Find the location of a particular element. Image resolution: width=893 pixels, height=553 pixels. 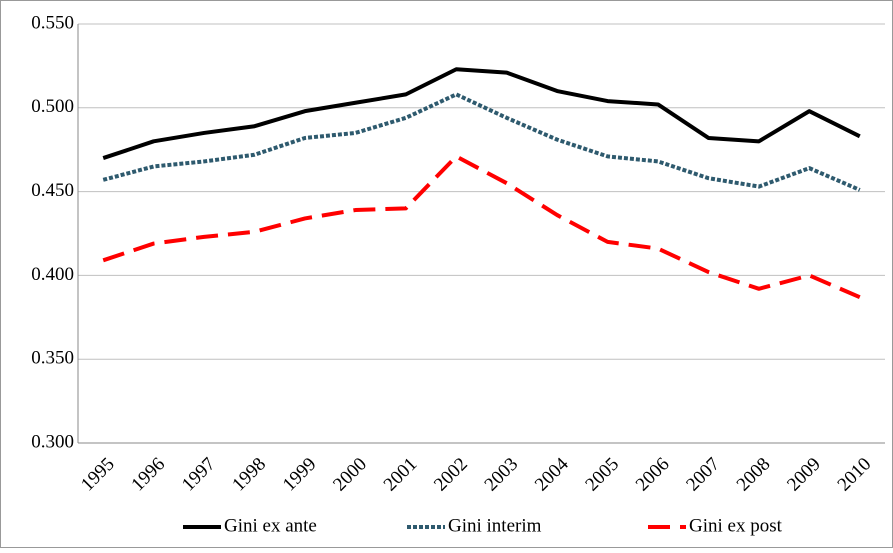

y-tick-label: 0.500 is located at coordinates (52, 106).